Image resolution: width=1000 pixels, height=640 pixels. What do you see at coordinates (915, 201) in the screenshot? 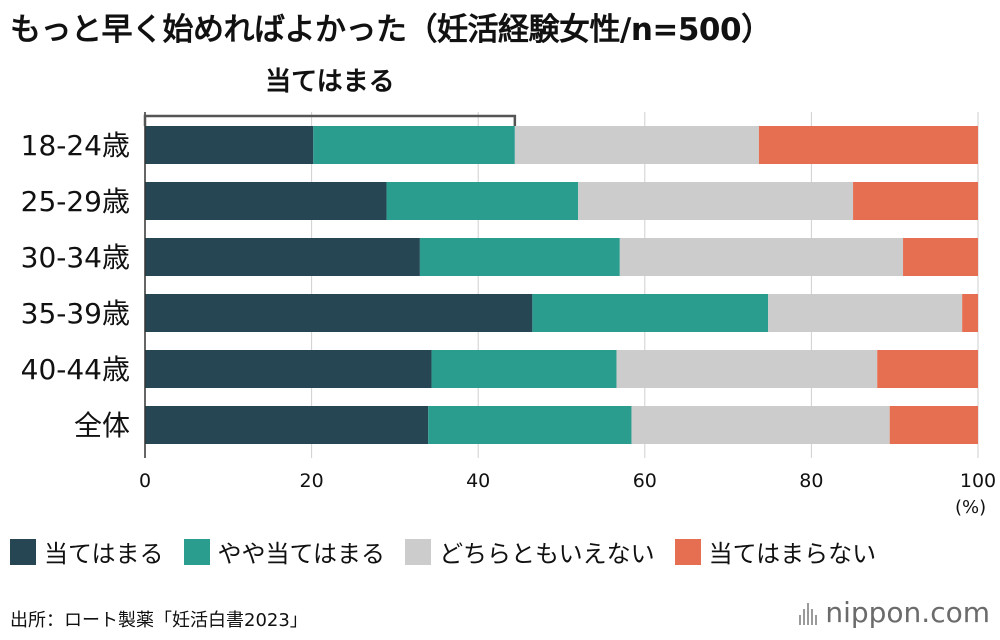
I see `bar-25-29-disagree` at bounding box center [915, 201].